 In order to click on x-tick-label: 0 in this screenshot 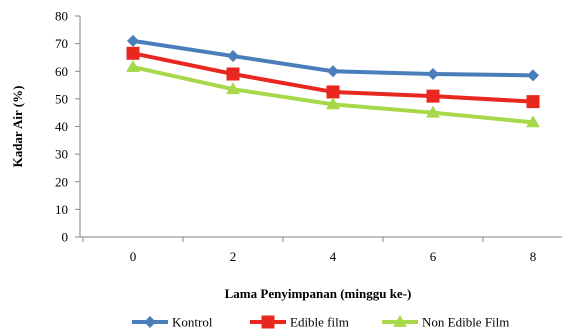, I will do `click(133, 256)`.